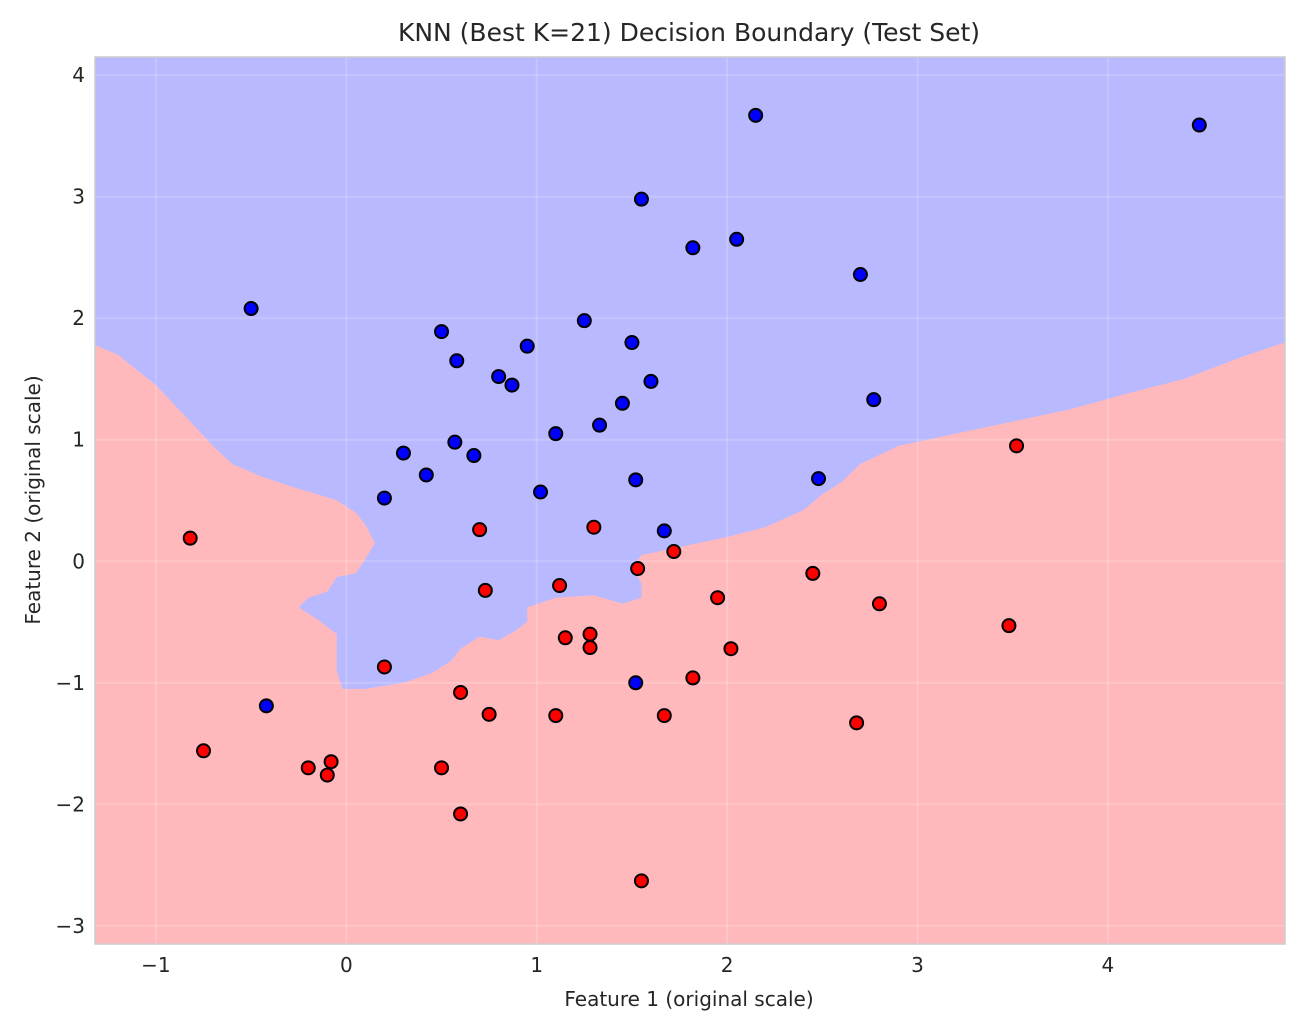 The image size is (1303, 1032). I want to click on y-tick-label: 1, so click(78, 440).